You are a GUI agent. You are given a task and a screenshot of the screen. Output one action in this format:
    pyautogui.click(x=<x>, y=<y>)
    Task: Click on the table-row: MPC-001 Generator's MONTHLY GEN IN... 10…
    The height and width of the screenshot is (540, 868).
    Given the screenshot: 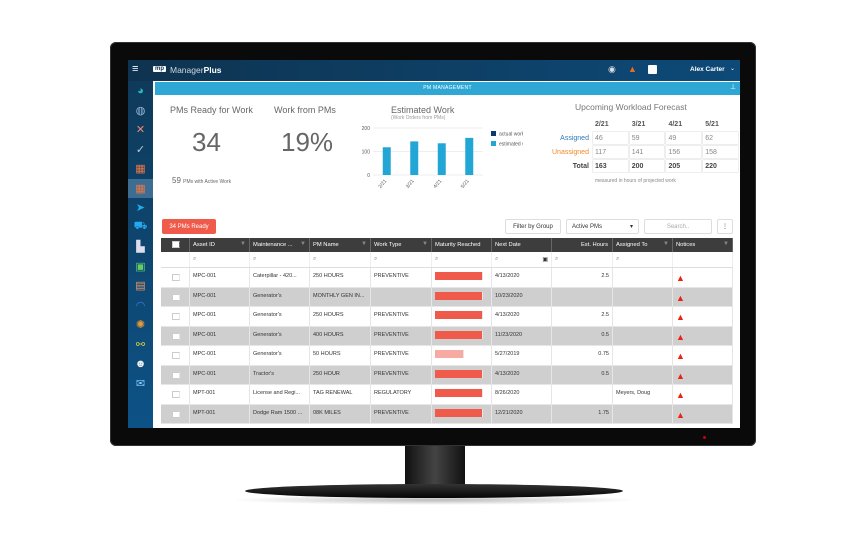 What is the action you would take?
    pyautogui.click(x=447, y=297)
    